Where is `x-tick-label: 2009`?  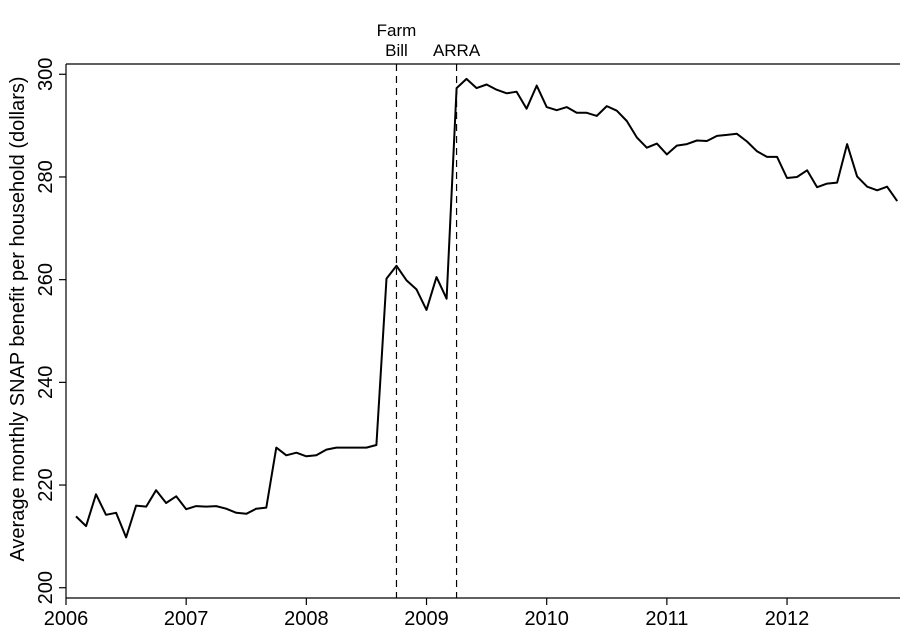 x-tick-label: 2009 is located at coordinates (426, 619).